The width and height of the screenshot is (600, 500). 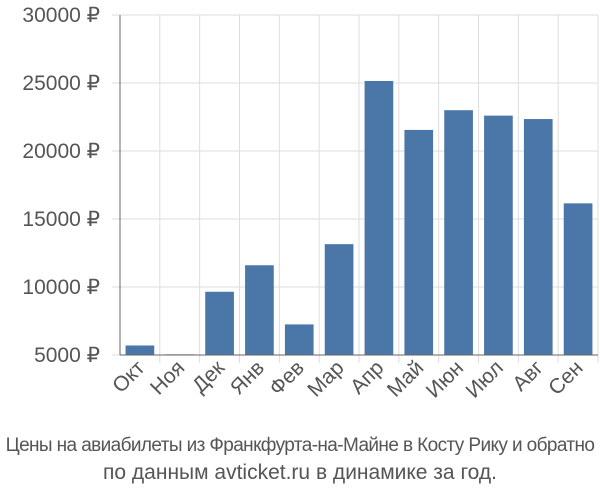 What do you see at coordinates (367, 377) in the screenshot?
I see `x-tick-label: Апр` at bounding box center [367, 377].